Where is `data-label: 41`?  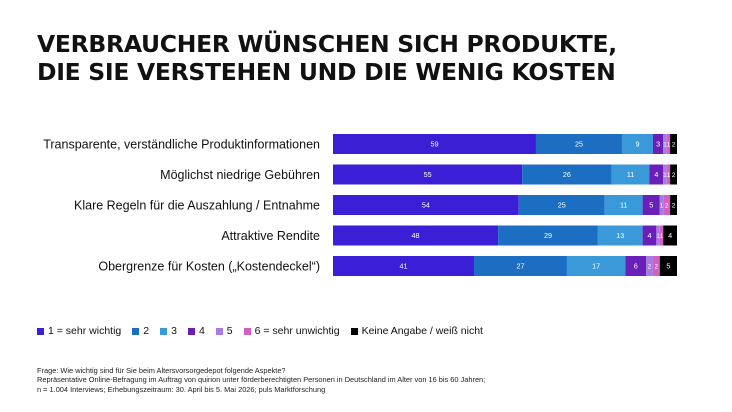
data-label: 41 is located at coordinates (404, 266).